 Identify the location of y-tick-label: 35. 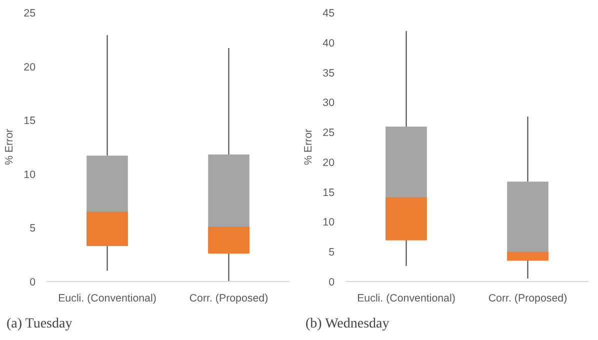
(328, 73).